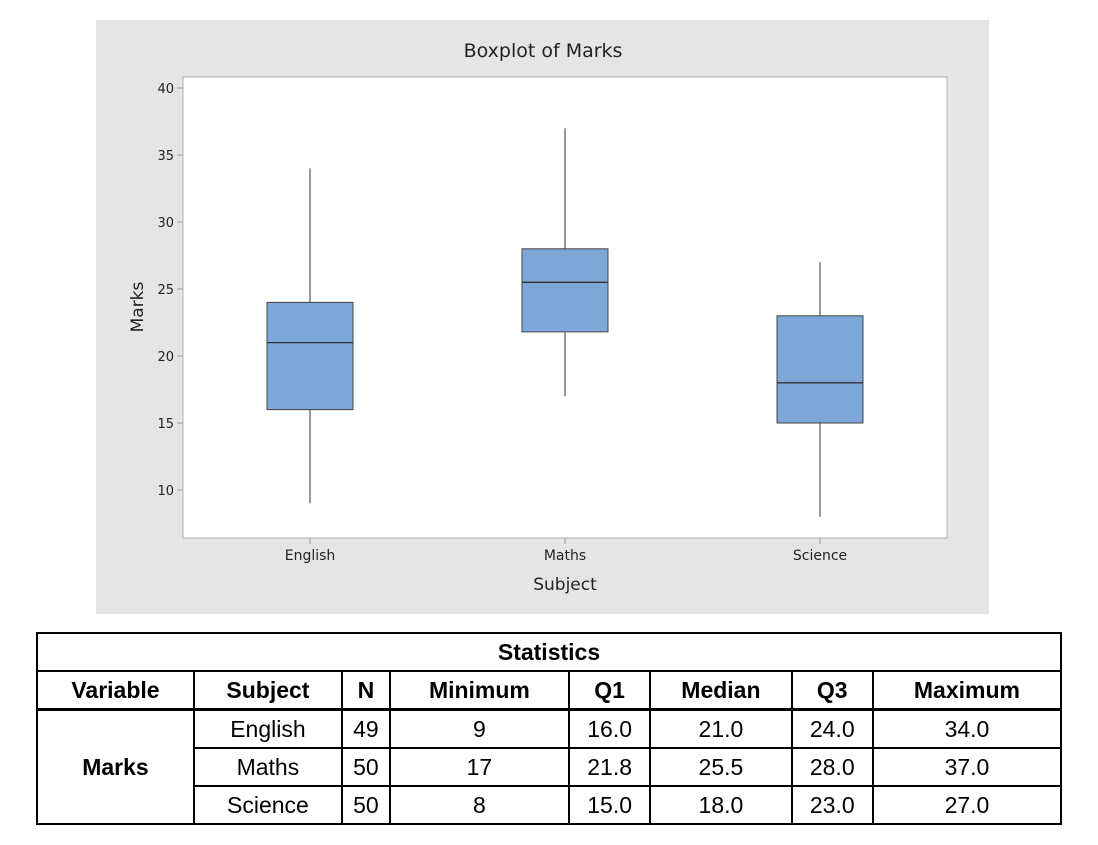 This screenshot has height=845, width=1098. Describe the element at coordinates (549, 652) in the screenshot. I see `table-title: Statistics` at that location.